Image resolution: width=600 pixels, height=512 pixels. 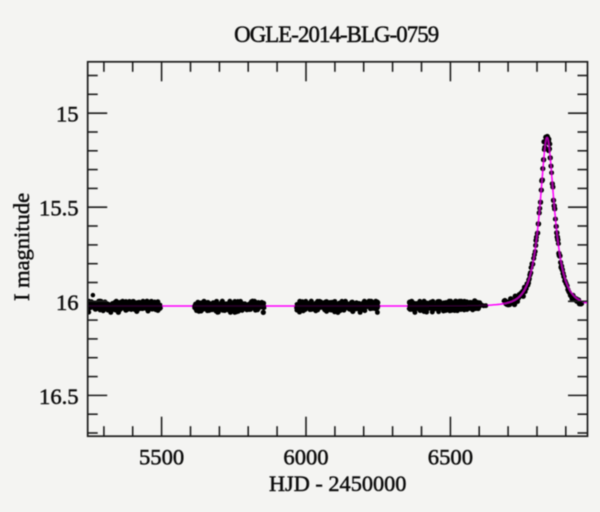 What do you see at coordinates (67, 302) in the screenshot?
I see `svg-text: 16` at bounding box center [67, 302].